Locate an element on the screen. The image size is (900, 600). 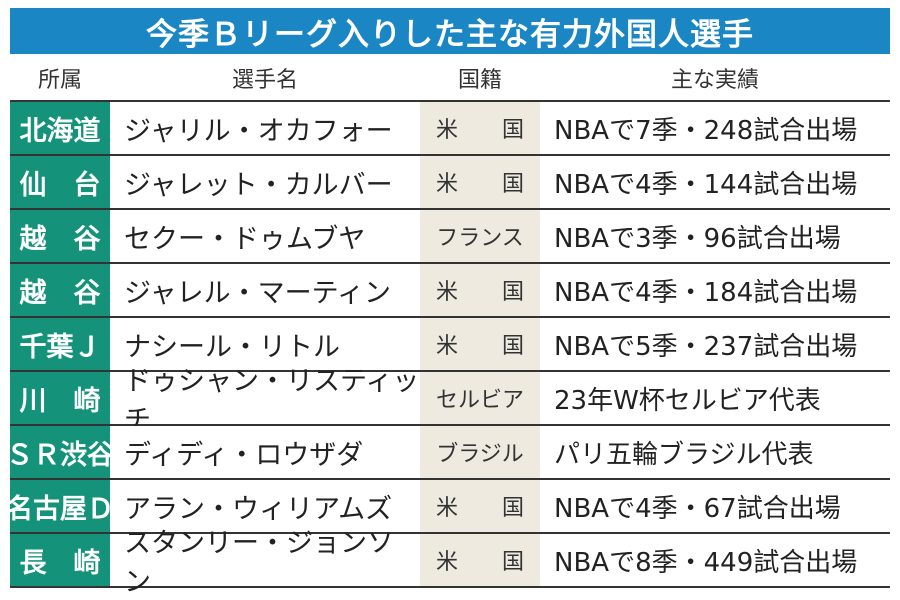
table-row: 千葉Ｊ ナシール・リトル 米 国 NBAで5季・237試合出場 is located at coordinates (450, 345).